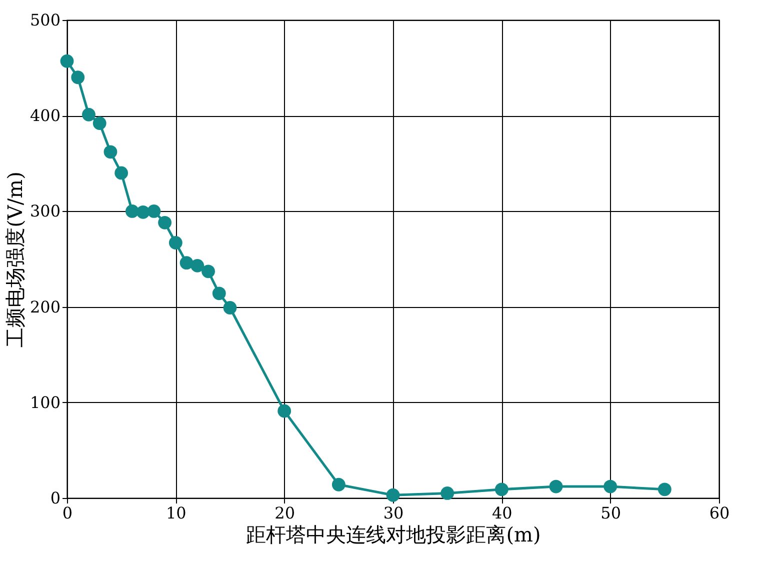  Describe the element at coordinates (393, 534) in the screenshot. I see `x-axis-title: 距杆塔中央连线对地投影距离(m)` at that location.